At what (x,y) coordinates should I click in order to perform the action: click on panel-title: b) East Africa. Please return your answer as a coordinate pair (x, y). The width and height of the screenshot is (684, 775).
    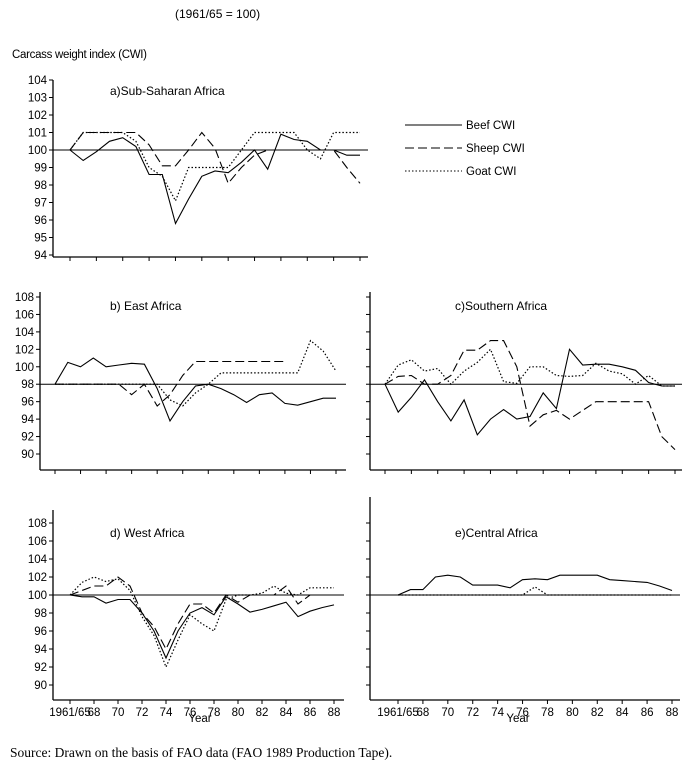
    Looking at the image, I should click on (146, 306).